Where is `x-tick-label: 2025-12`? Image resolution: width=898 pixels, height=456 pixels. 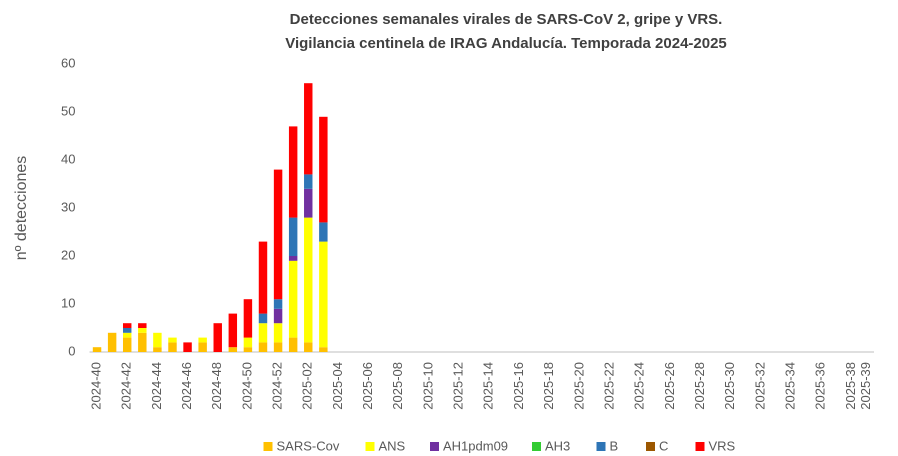
x-tick-label: 2025-12 is located at coordinates (458, 386).